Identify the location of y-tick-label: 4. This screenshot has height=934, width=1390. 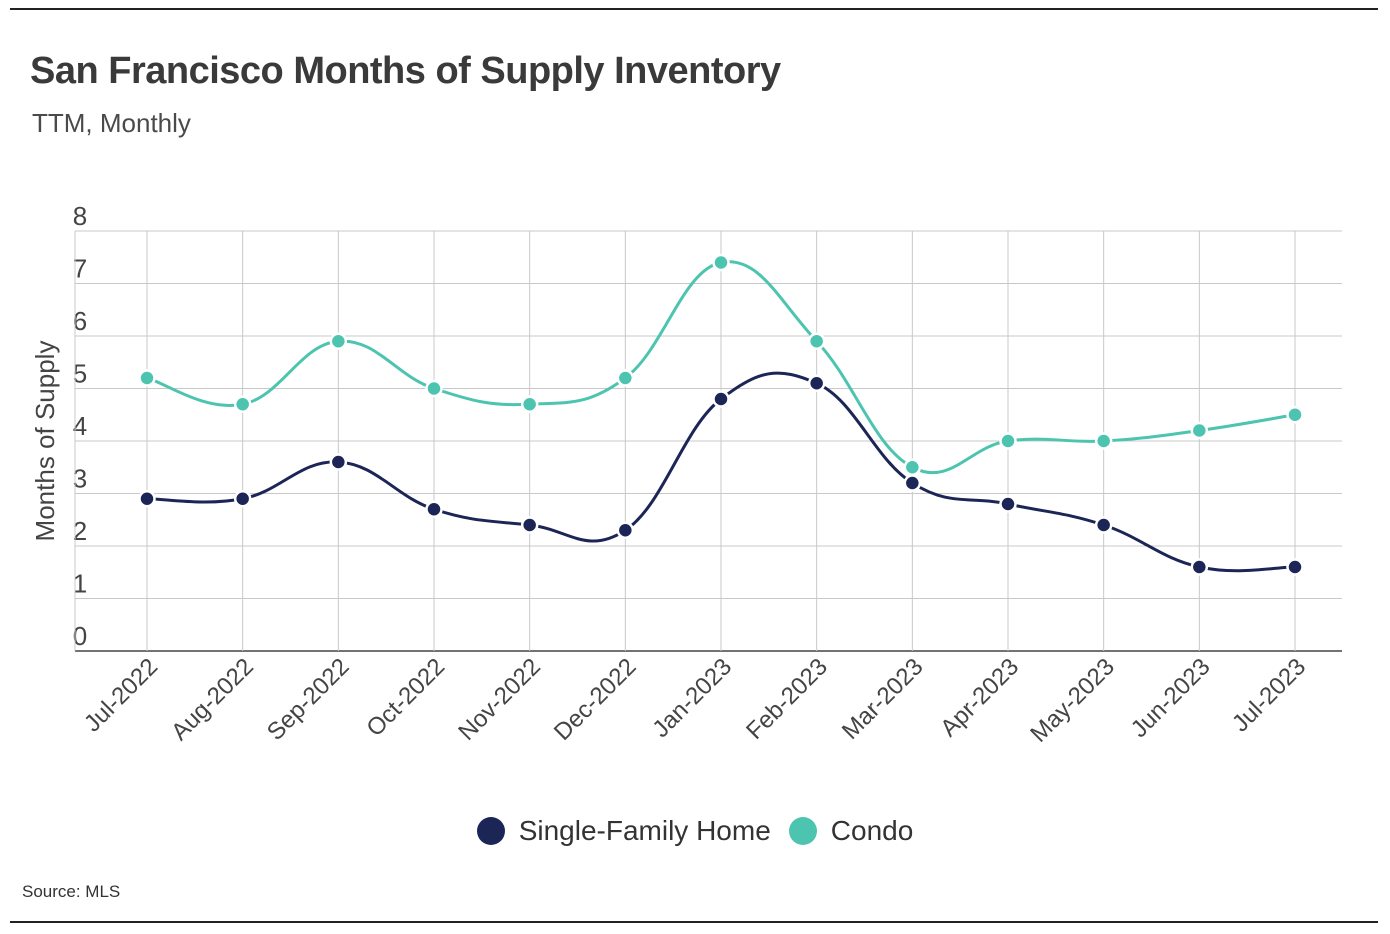
(80, 426).